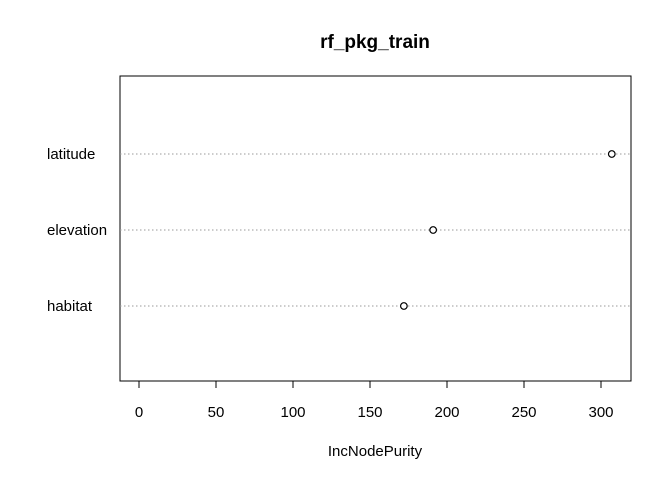 The width and height of the screenshot is (672, 480). I want to click on category-label-latitude: latitude, so click(71, 154).